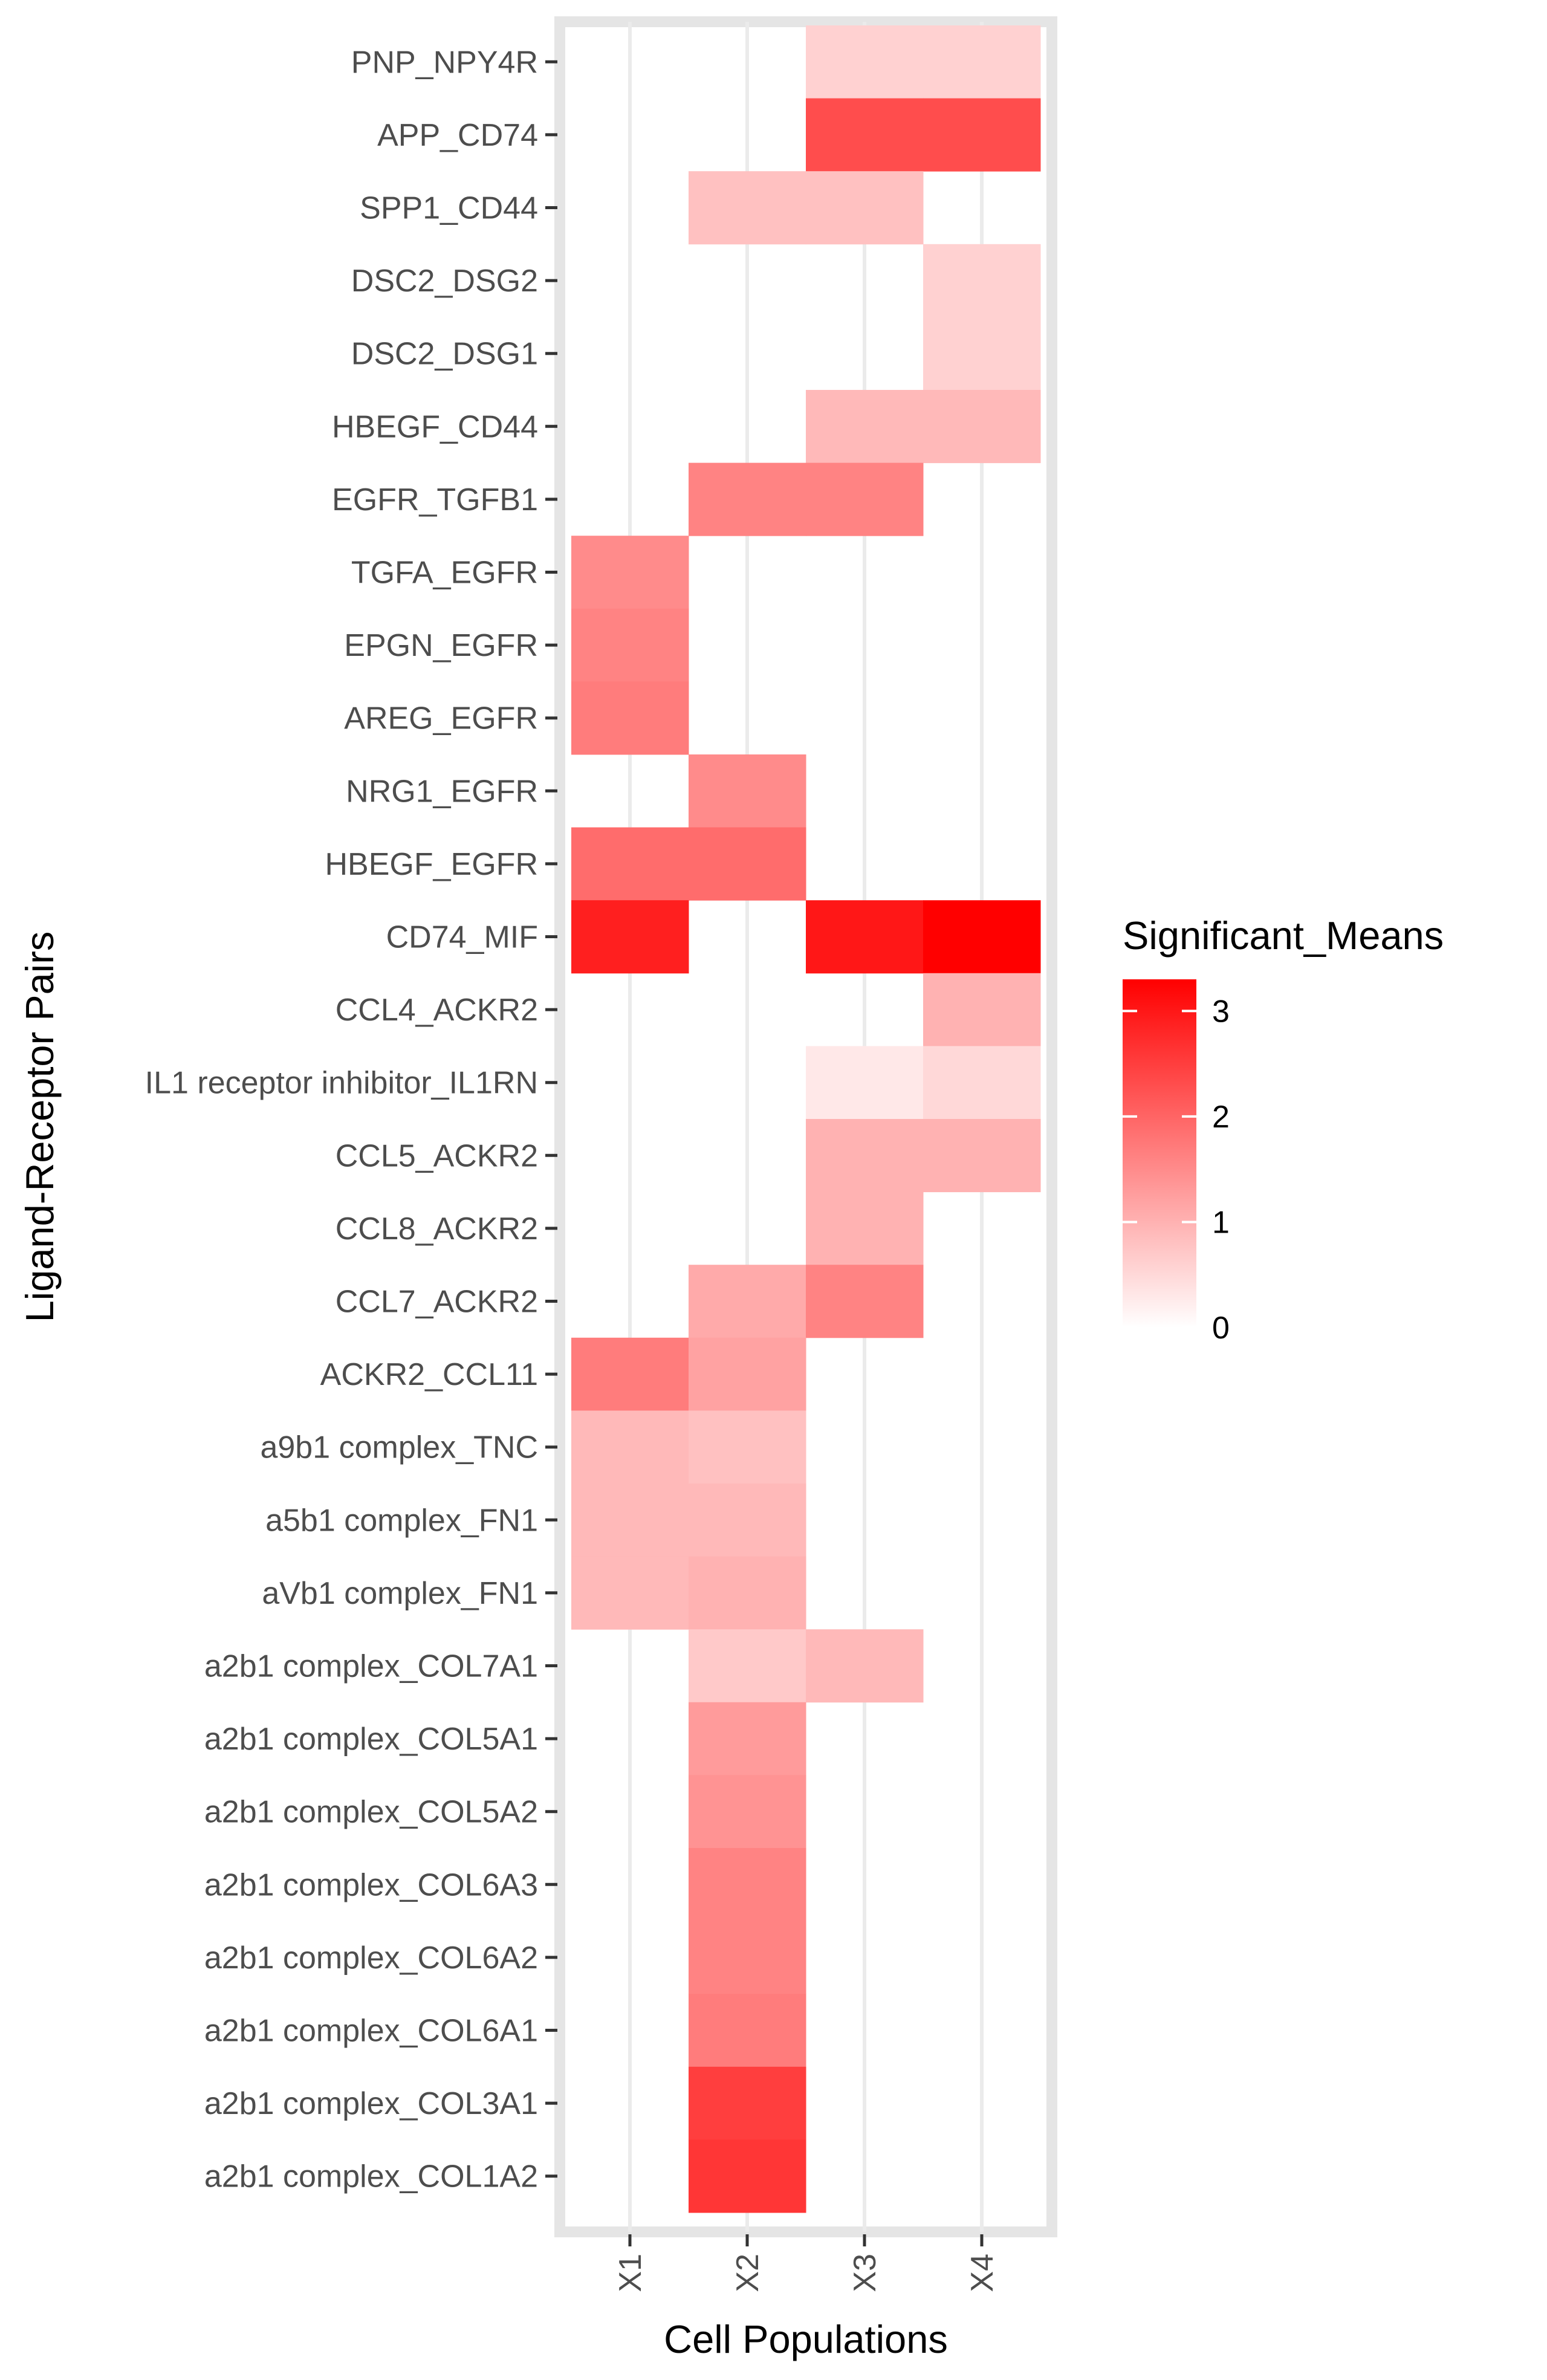  Describe the element at coordinates (630, 2273) in the screenshot. I see `x-tick-label: X1` at that location.